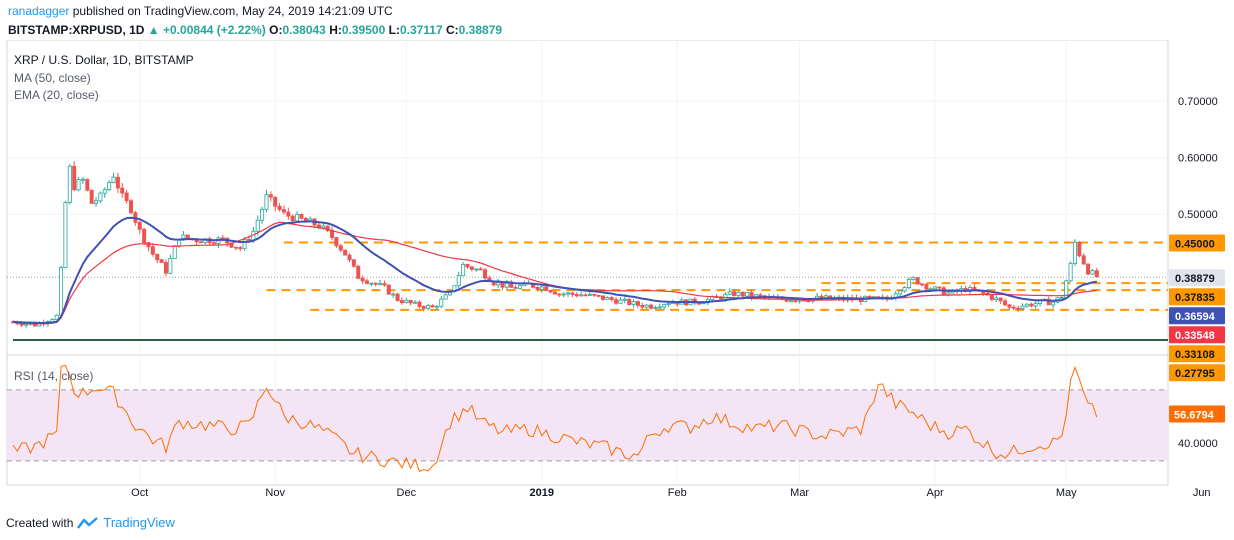 The height and width of the screenshot is (540, 1234). What do you see at coordinates (363, 30) in the screenshot?
I see `high-value: 0.39500` at bounding box center [363, 30].